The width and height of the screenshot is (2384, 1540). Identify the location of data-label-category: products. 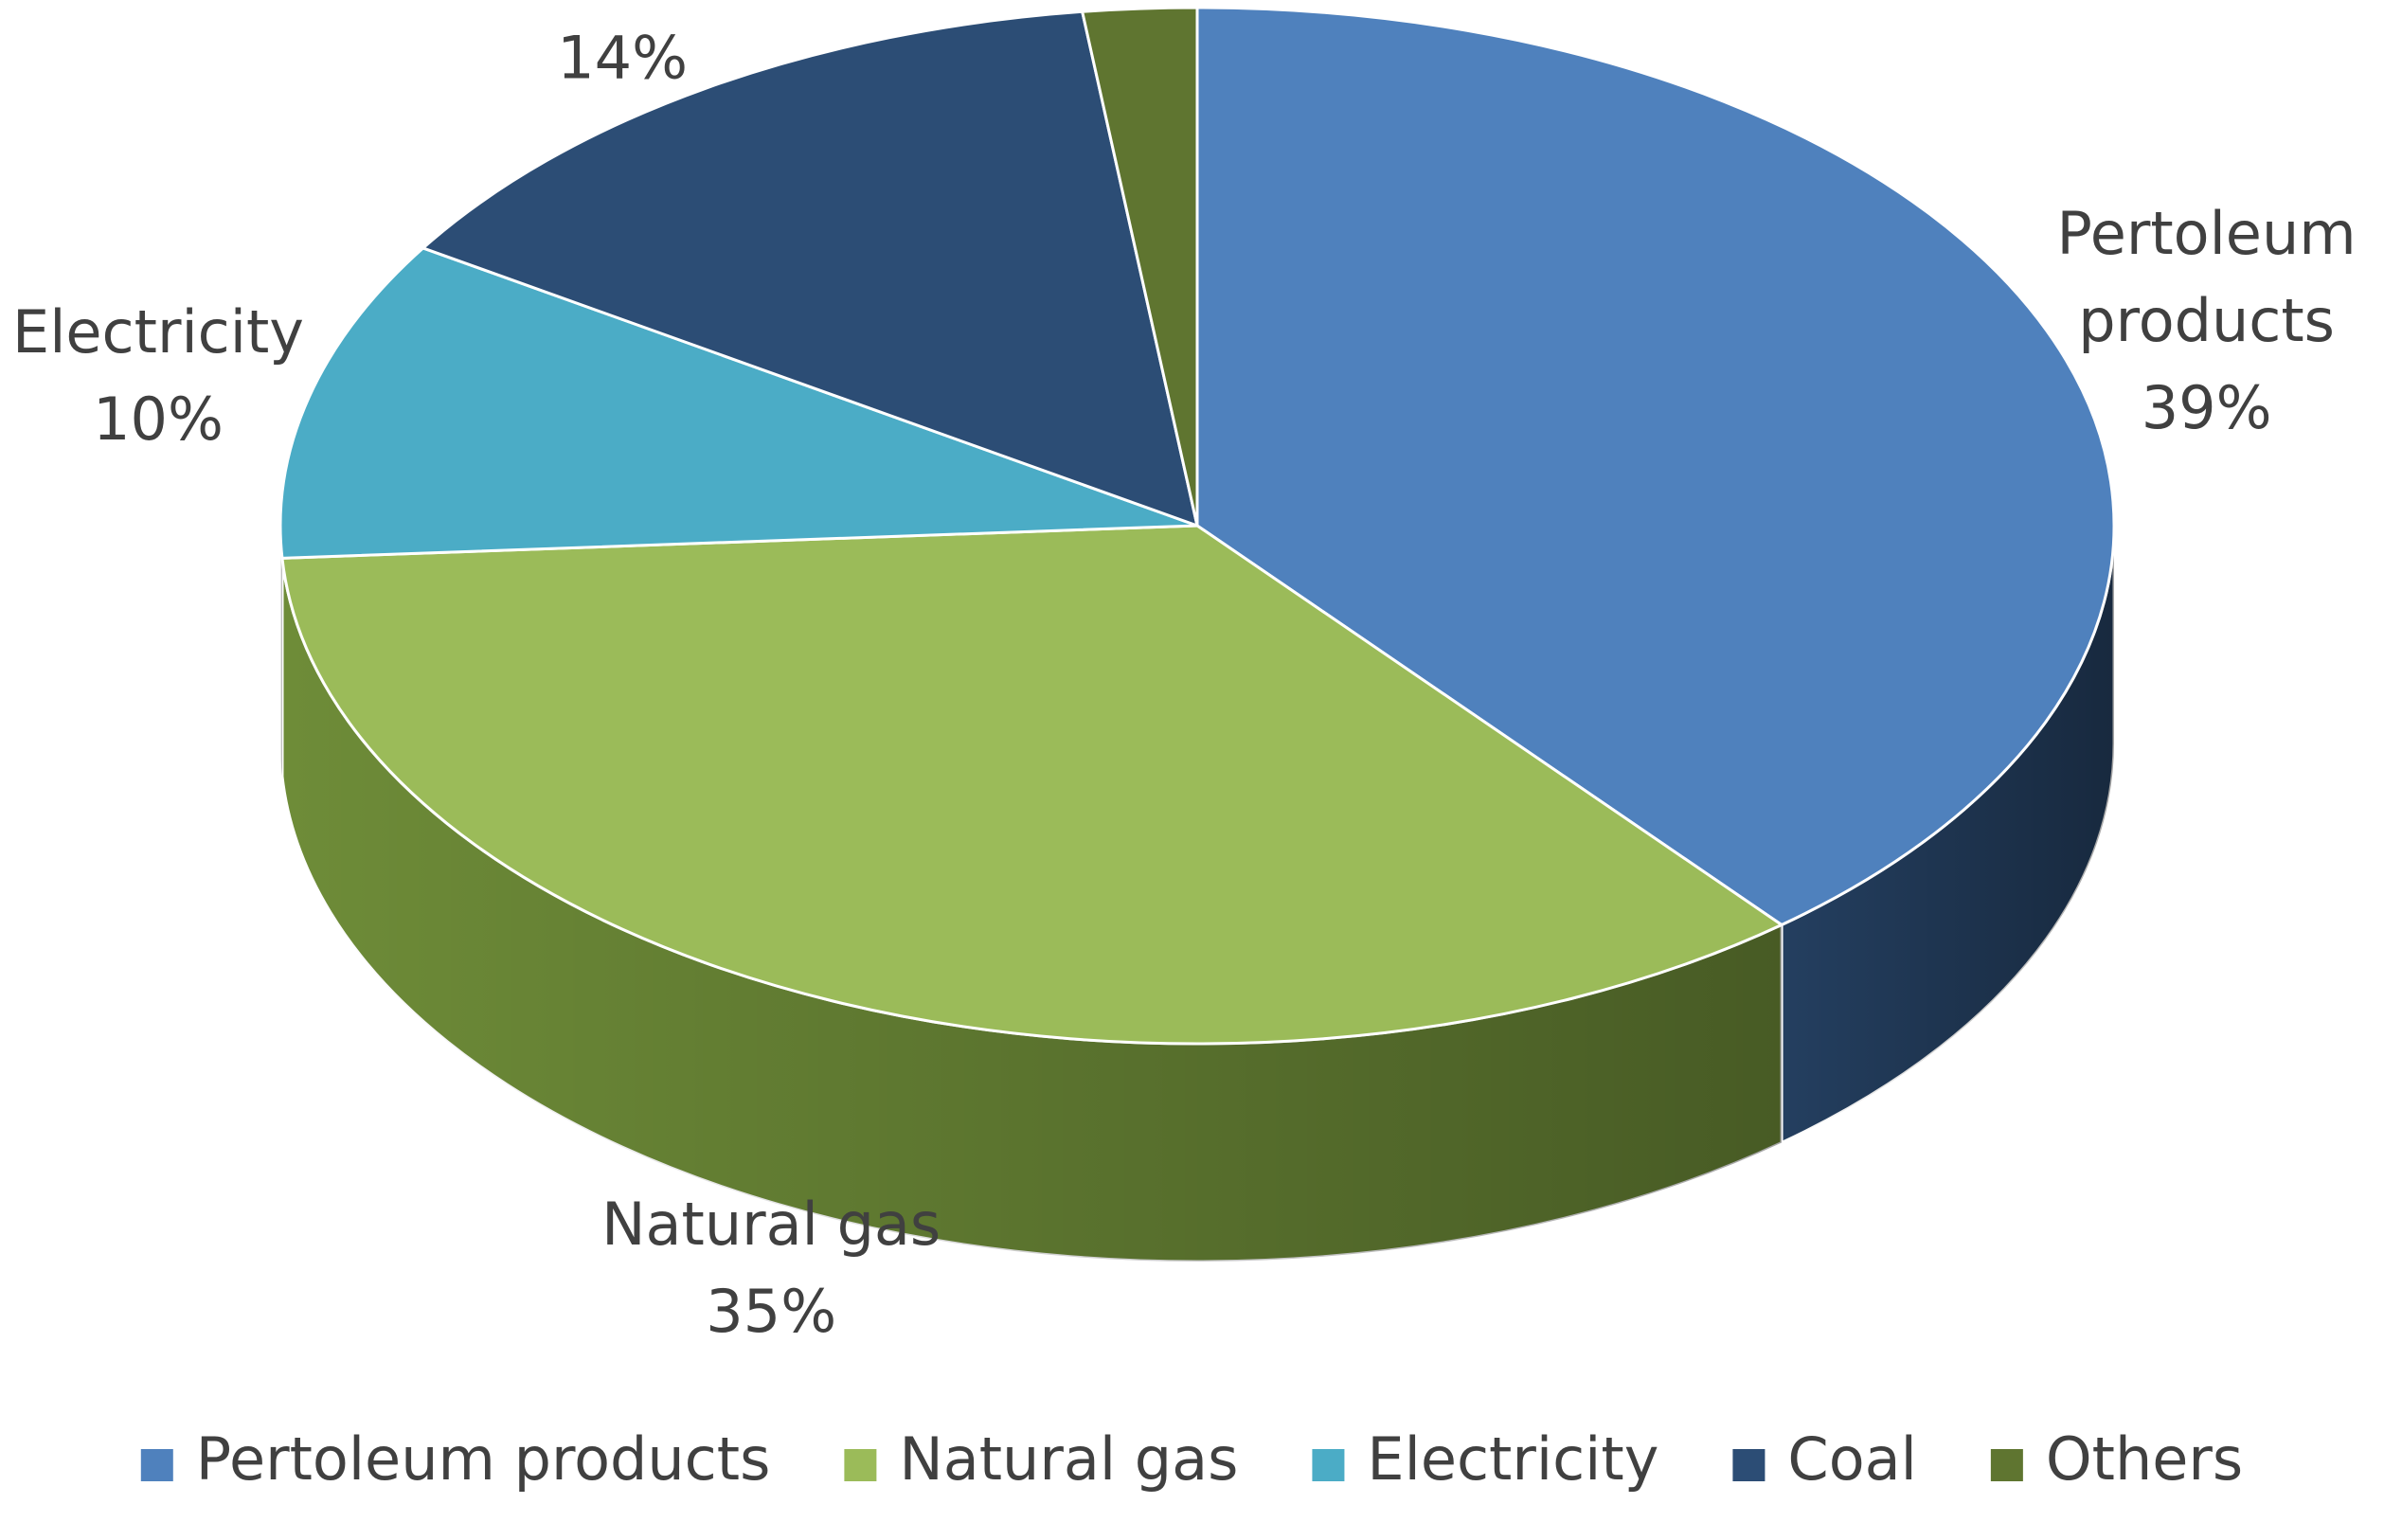
(2206, 320).